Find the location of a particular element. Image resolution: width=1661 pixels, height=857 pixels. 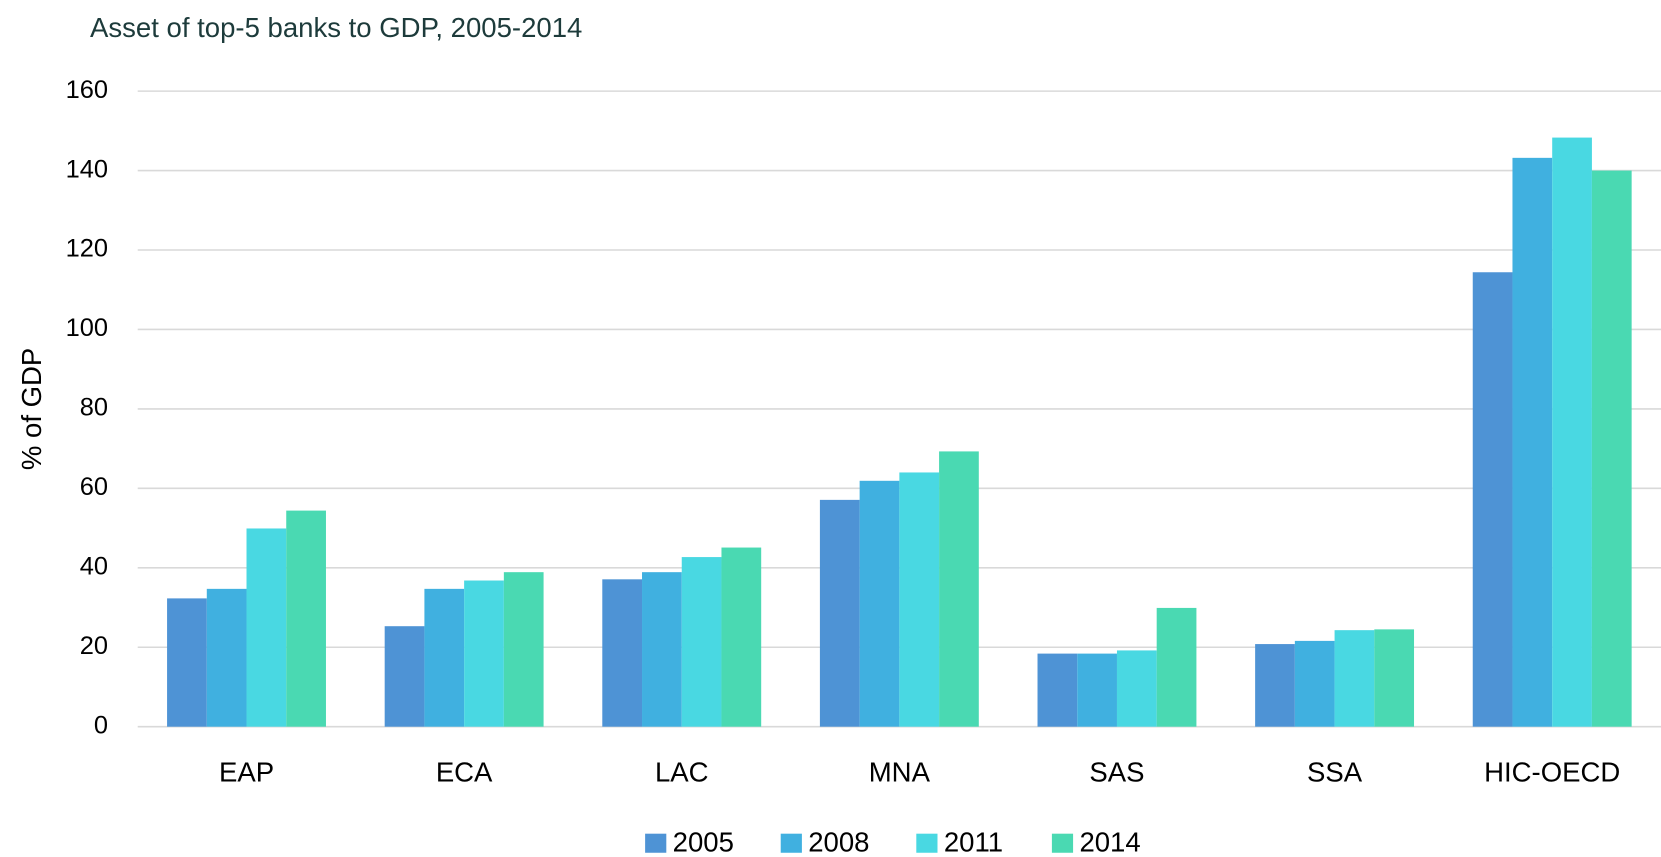

legend-label: 2011 is located at coordinates (973, 842).